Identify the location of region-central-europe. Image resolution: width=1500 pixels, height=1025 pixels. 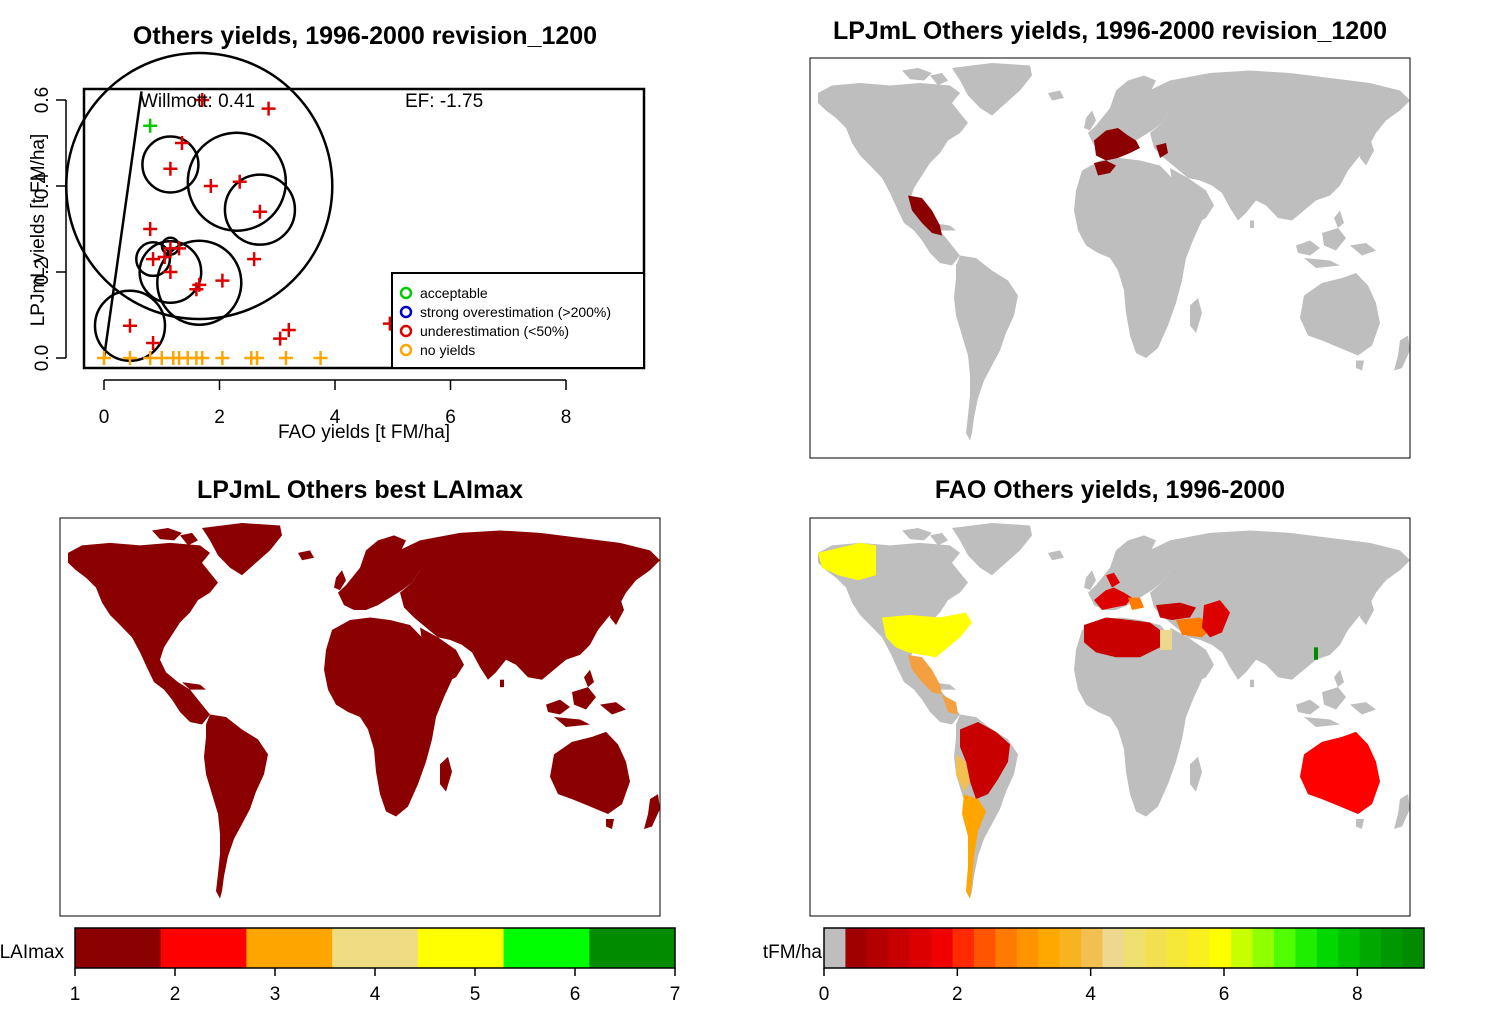
(1113, 580).